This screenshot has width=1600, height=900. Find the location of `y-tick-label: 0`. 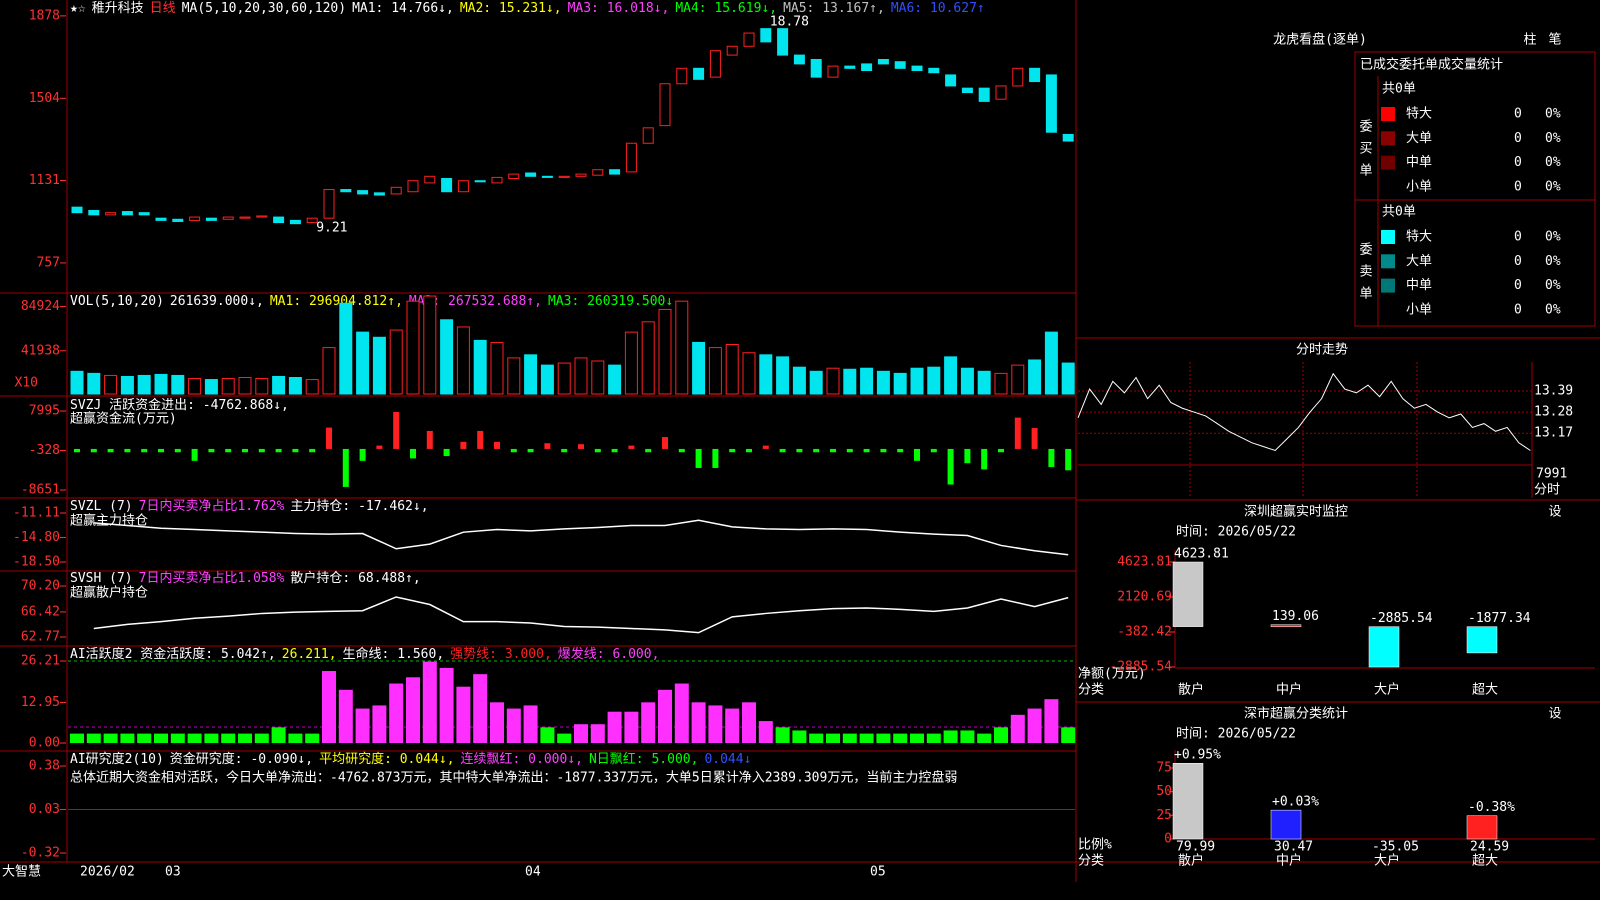

y-tick-label: 0 is located at coordinates (1168, 839).